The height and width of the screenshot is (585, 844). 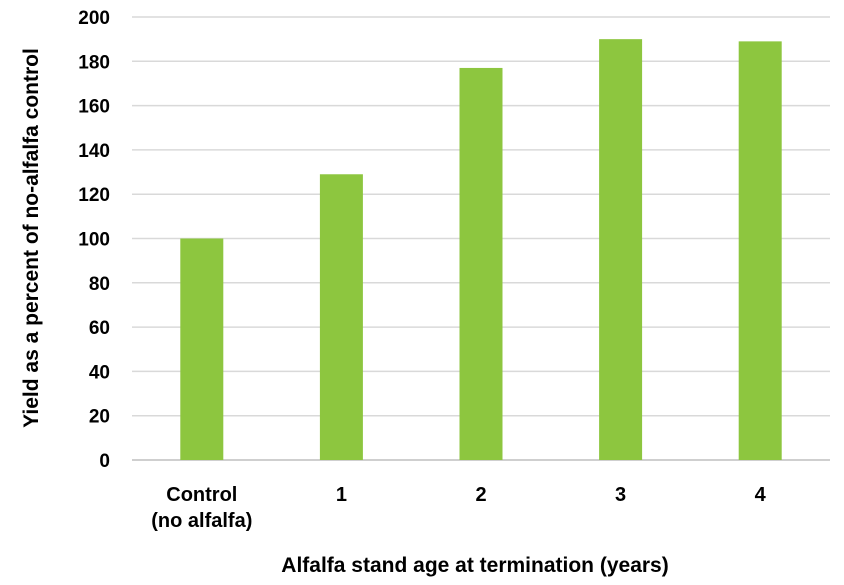 I want to click on x-category-label: (no alfalfa), so click(x=201, y=521).